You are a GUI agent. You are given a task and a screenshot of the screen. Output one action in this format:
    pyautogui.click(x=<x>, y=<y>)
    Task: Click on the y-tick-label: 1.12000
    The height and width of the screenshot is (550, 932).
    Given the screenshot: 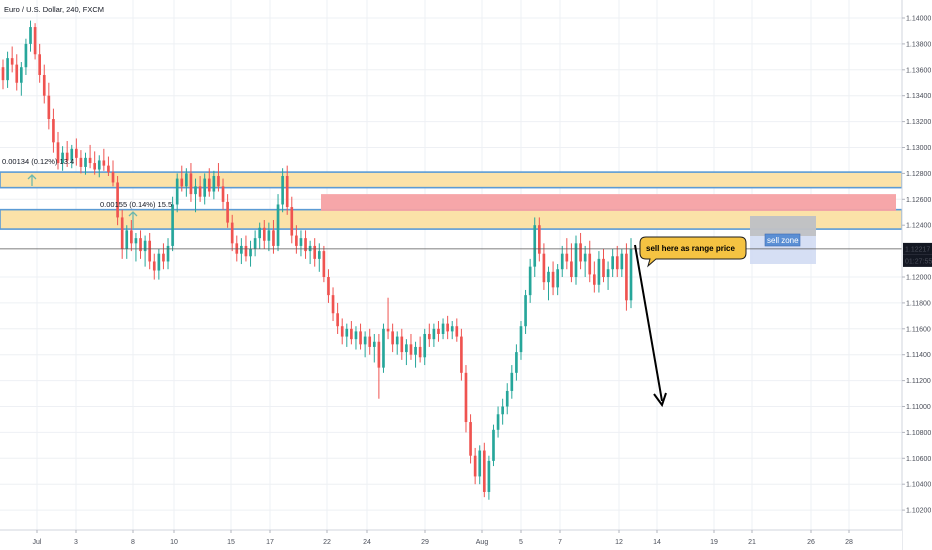 What is the action you would take?
    pyautogui.click(x=918, y=278)
    